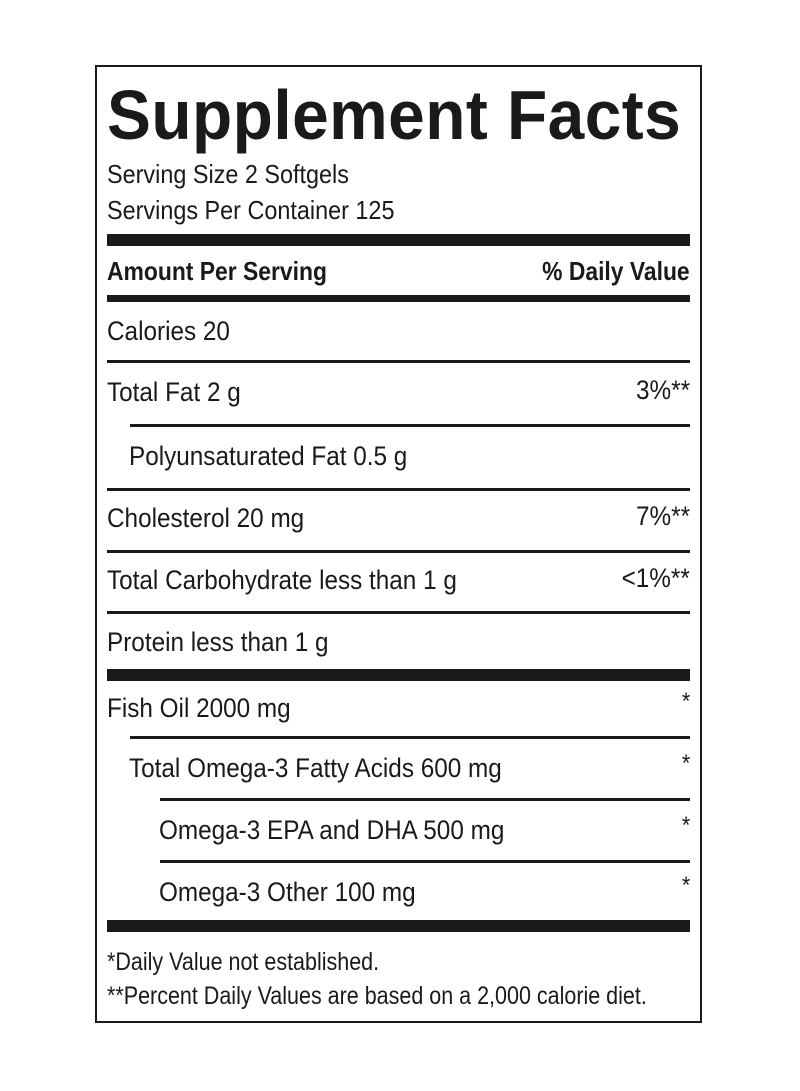 The height and width of the screenshot is (1091, 800). I want to click on daily-value-header: % Daily Value, so click(616, 271).